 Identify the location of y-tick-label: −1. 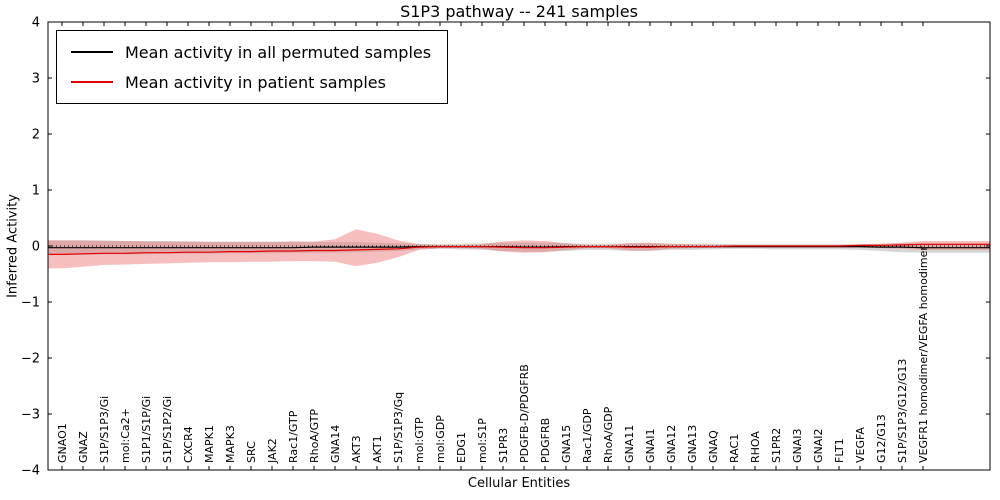
(30, 303).